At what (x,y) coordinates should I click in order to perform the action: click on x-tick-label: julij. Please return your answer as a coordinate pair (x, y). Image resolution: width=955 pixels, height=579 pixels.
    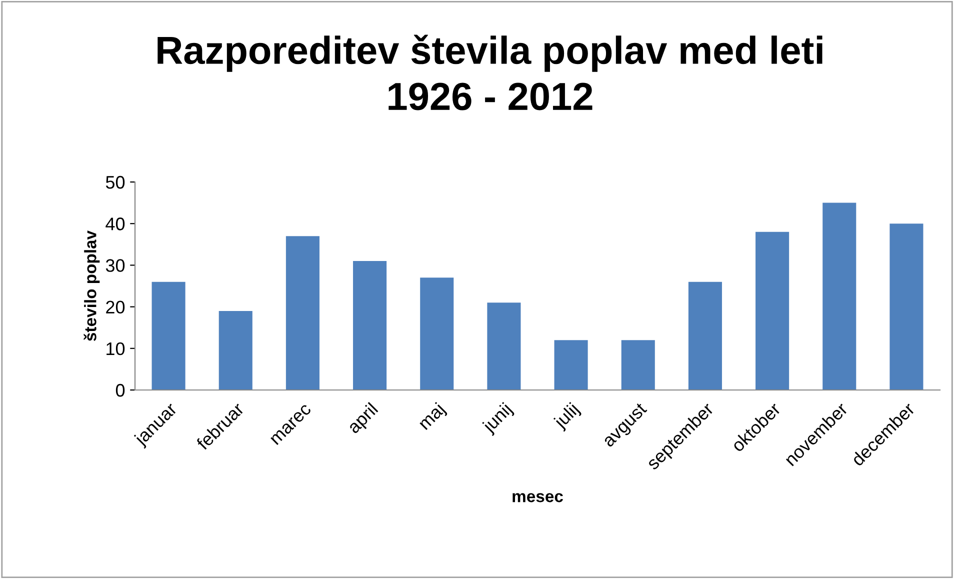
    Looking at the image, I should click on (567, 417).